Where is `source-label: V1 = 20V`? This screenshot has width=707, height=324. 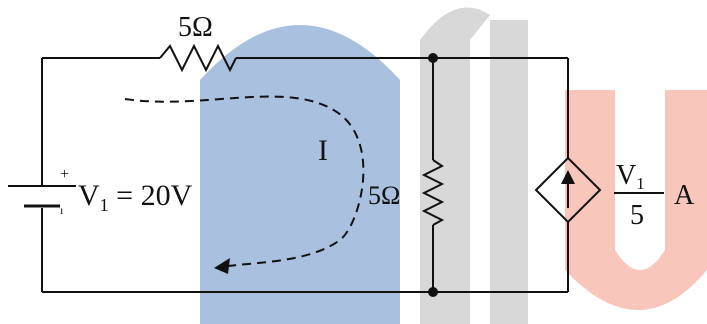
source-label: V1 = 20V is located at coordinates (135, 197).